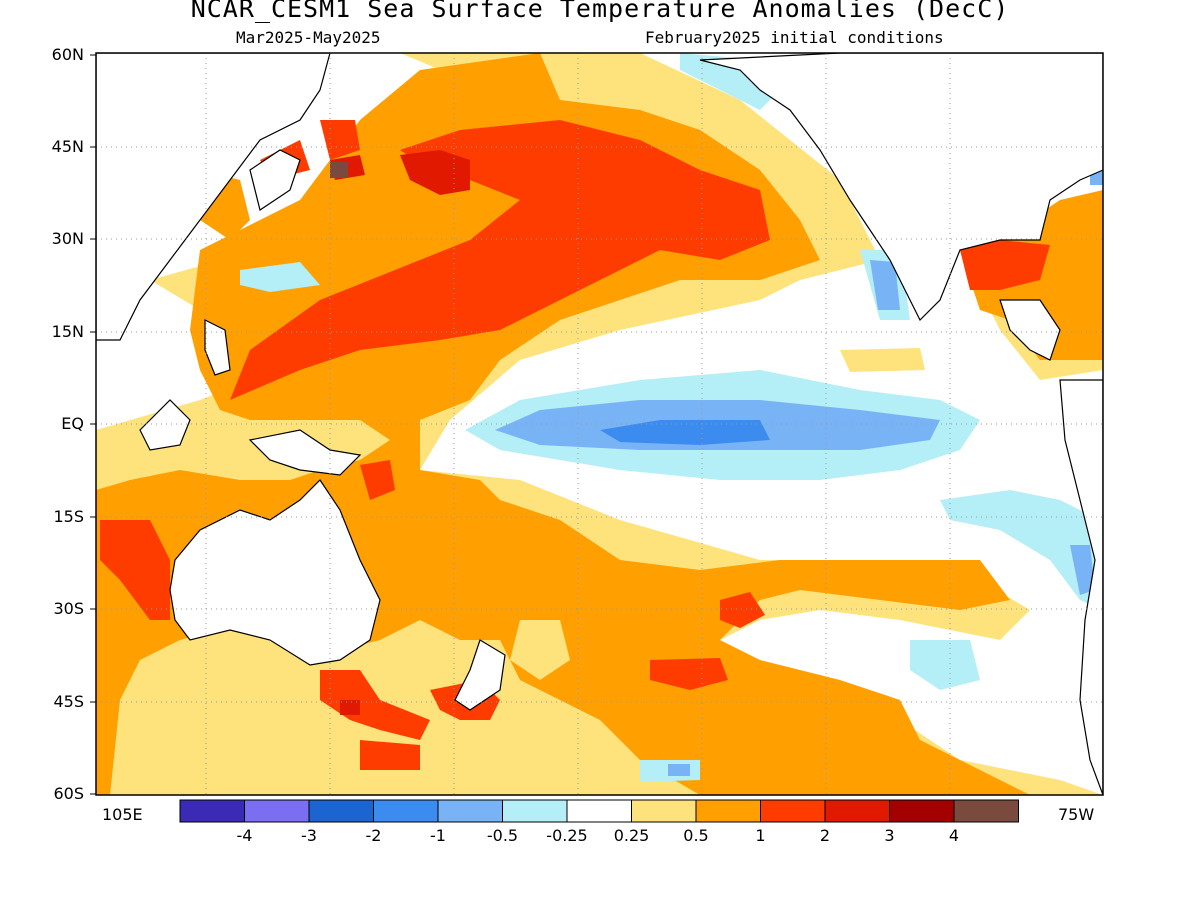 The height and width of the screenshot is (900, 1200). Describe the element at coordinates (67, 238) in the screenshot. I see `lat-label-30n: 30N` at that location.